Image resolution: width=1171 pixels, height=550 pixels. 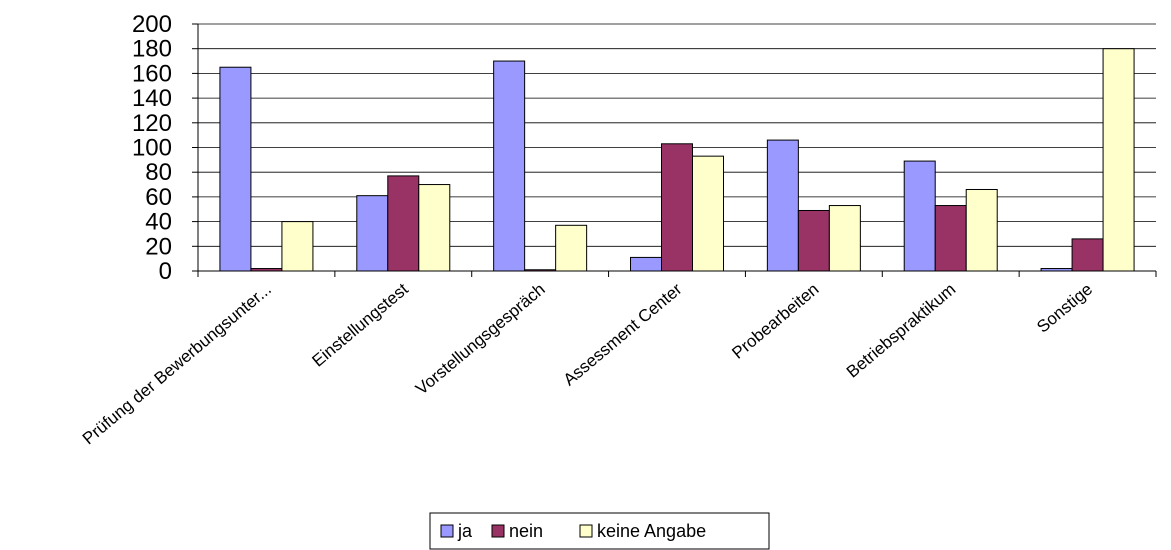 What do you see at coordinates (586, 531) in the screenshot?
I see `legend-swatch-keine-angabe` at bounding box center [586, 531].